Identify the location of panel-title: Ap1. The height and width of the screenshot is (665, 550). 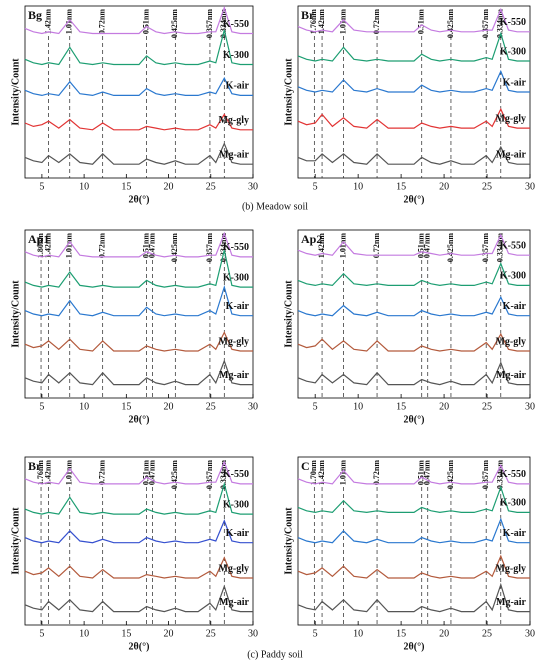
(38, 239).